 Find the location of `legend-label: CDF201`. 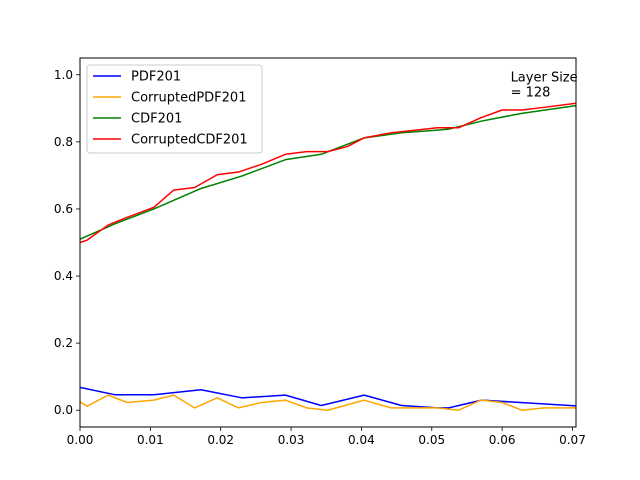

legend-label: CDF201 is located at coordinates (156, 119).